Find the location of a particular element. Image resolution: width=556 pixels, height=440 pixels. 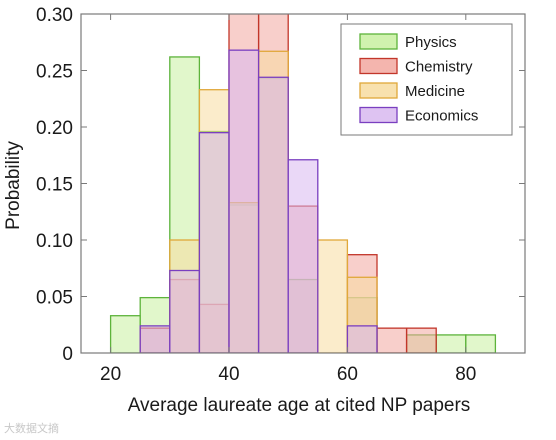

y-tick-label: 0.20 is located at coordinates (54, 128).